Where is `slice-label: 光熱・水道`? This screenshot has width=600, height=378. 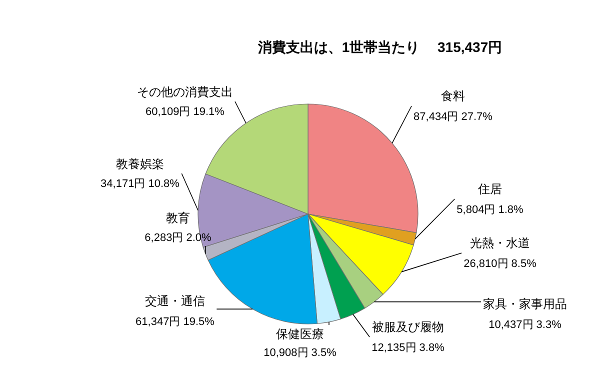
slice-label: 光熱・水道 is located at coordinates (500, 243).